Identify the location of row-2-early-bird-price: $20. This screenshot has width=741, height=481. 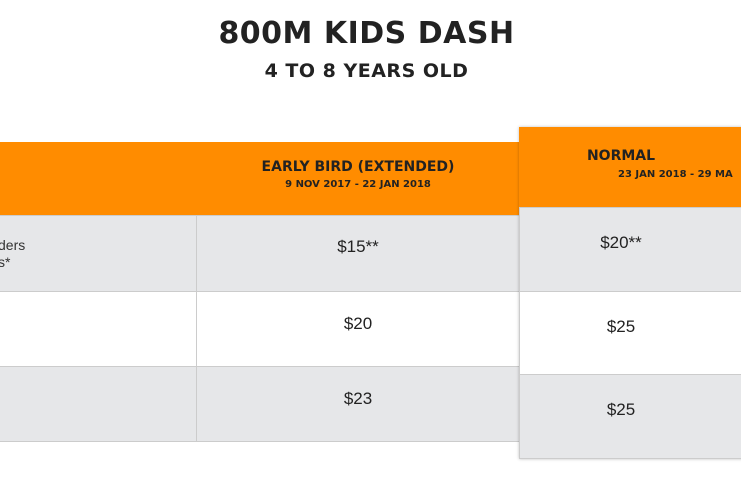
(358, 323).